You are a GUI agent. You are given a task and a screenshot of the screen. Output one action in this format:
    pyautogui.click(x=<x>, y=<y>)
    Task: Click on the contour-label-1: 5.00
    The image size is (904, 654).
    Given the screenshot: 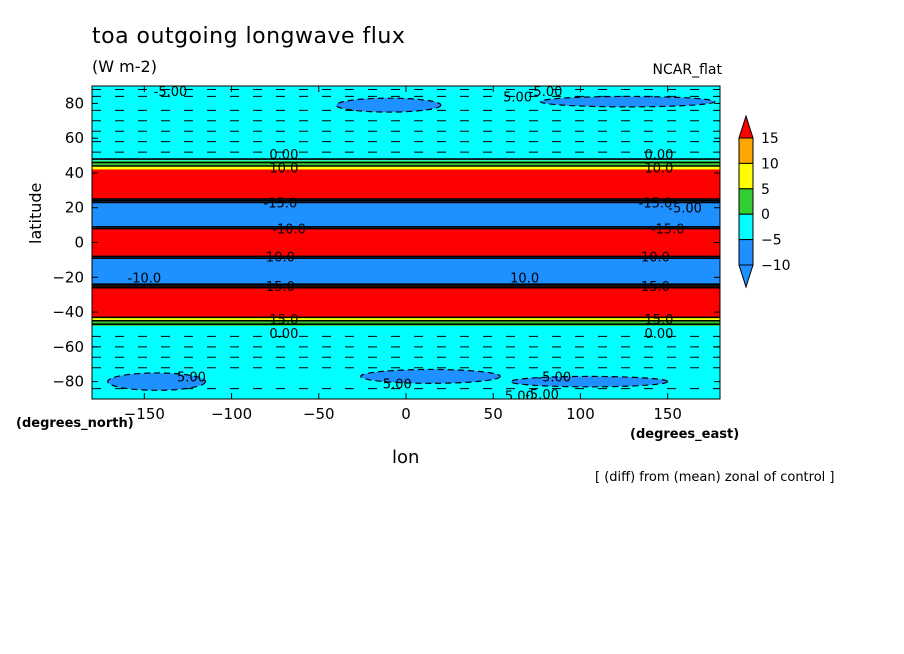 What is the action you would take?
    pyautogui.click(x=517, y=97)
    